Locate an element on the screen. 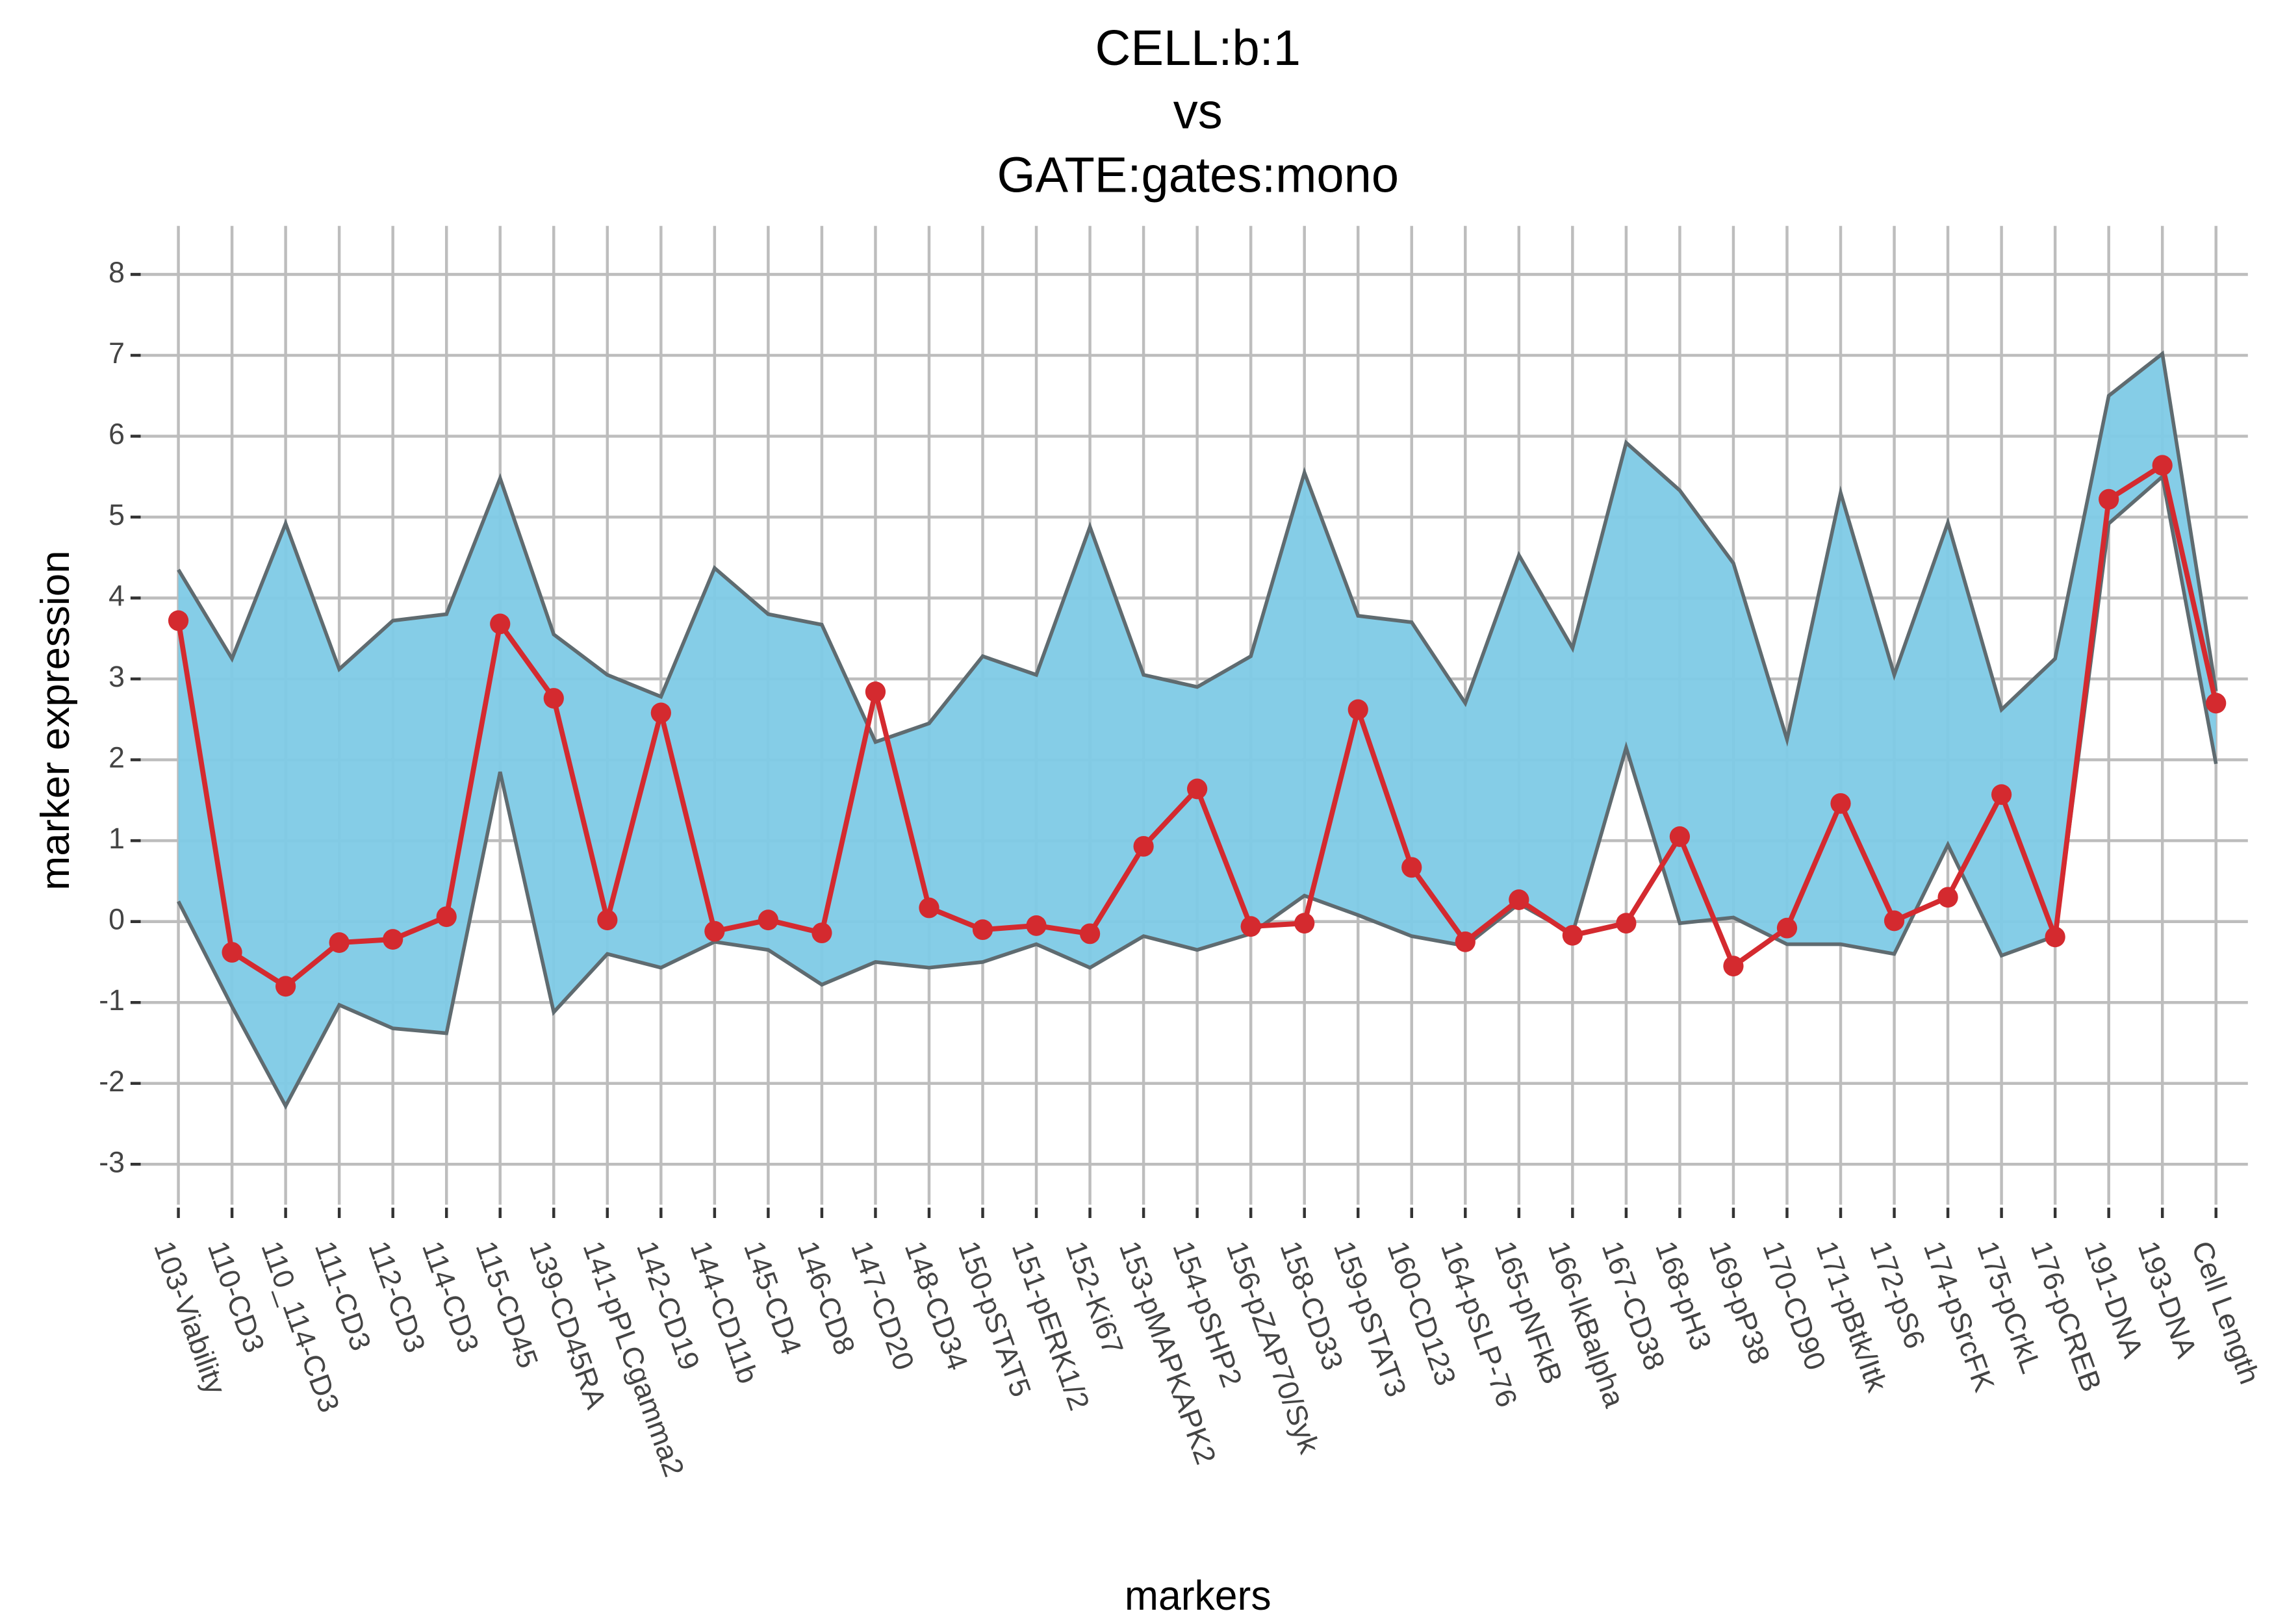 Image resolution: width=2274 pixels, height=1624 pixels. y-tick-label: 3 is located at coordinates (117, 676).